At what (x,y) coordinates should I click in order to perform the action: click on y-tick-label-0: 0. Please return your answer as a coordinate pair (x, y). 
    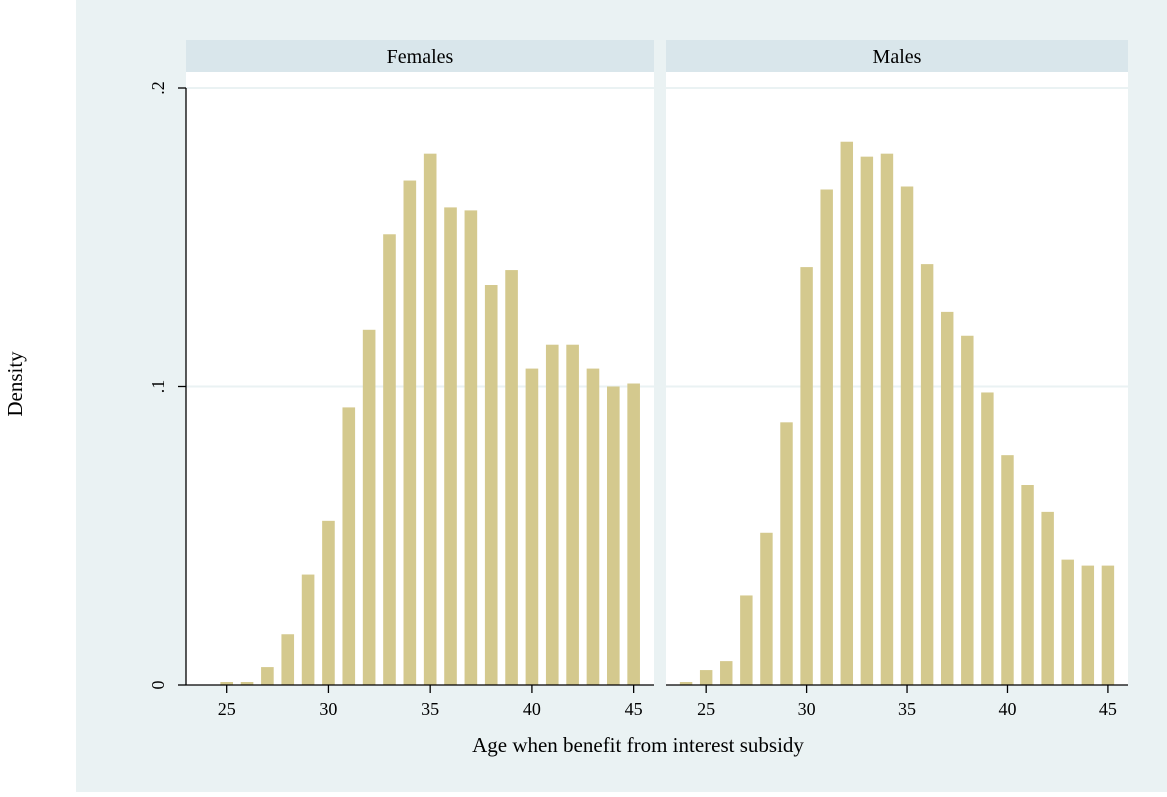
    Looking at the image, I should click on (158, 685).